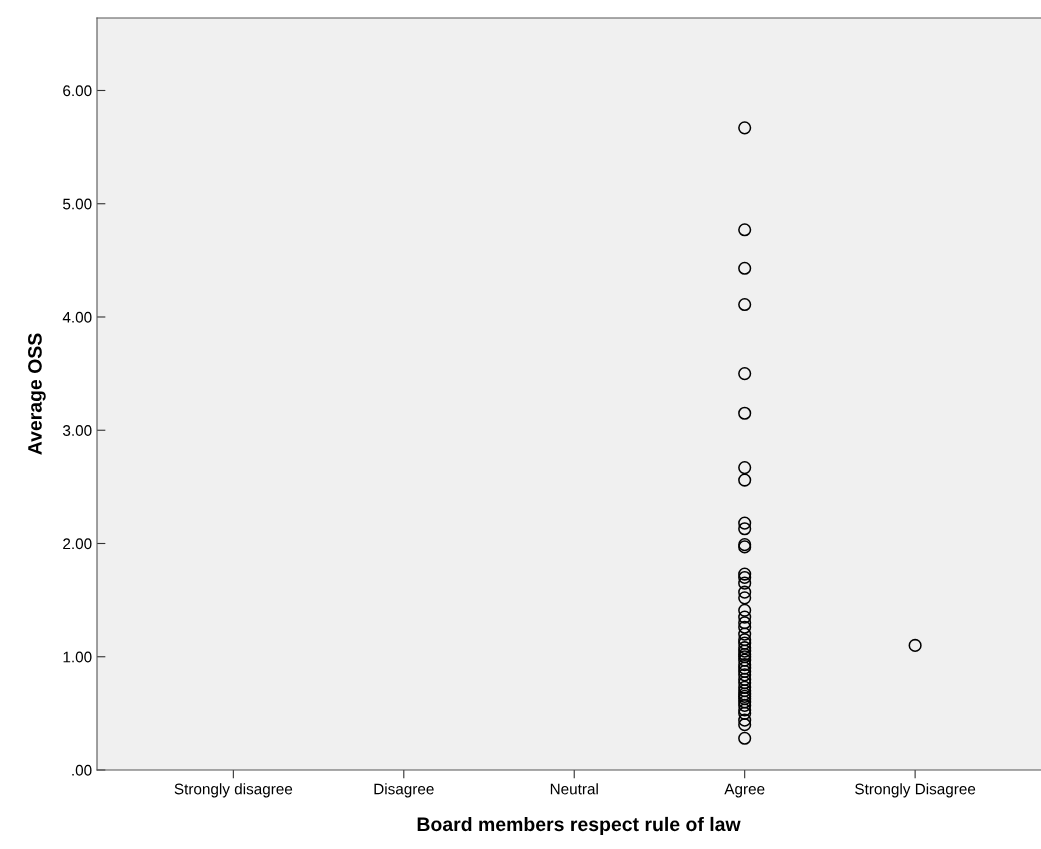 The image size is (1041, 849). I want to click on y-axis-title: Average OSS, so click(37, 394).